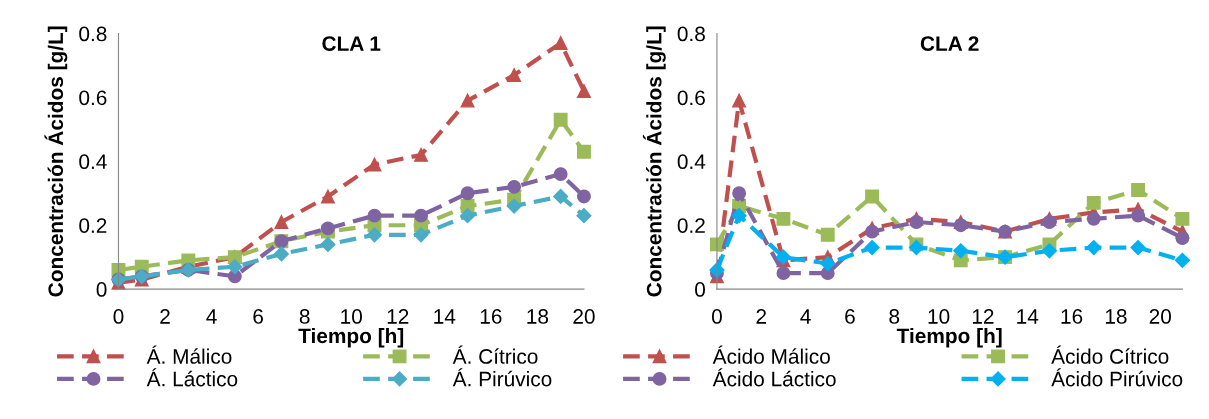 The image size is (1209, 419). Describe the element at coordinates (949, 43) in the screenshot. I see `chart-title: CLA 2` at that location.